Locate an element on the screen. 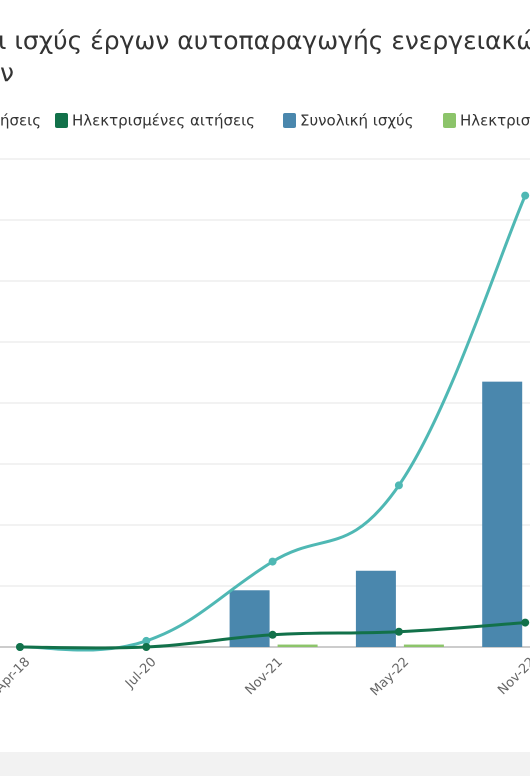 This screenshot has height=776, width=530. legend-label: ήσεις is located at coordinates (20, 121).